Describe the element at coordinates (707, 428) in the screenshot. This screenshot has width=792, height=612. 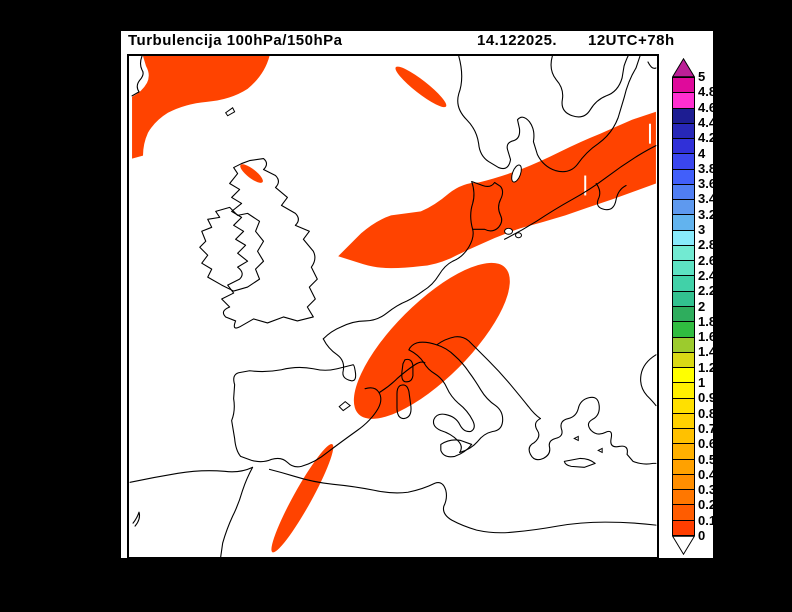
I see `colorbar-label: 0.7` at that location.